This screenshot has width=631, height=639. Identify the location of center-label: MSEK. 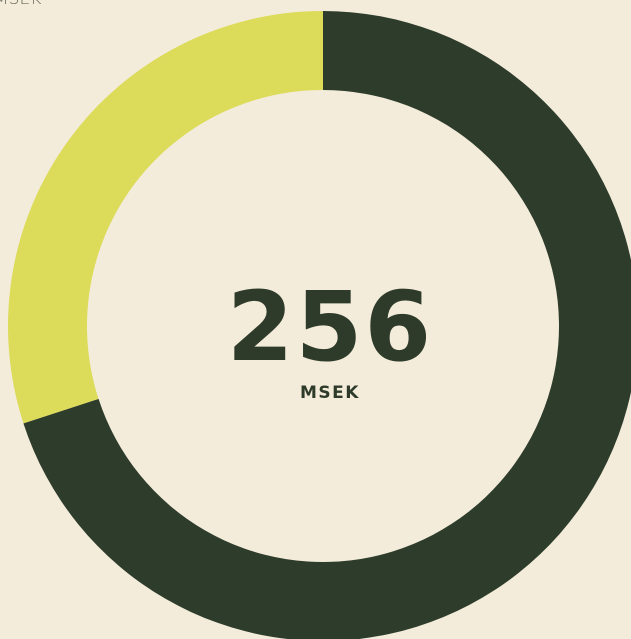
(330, 393).